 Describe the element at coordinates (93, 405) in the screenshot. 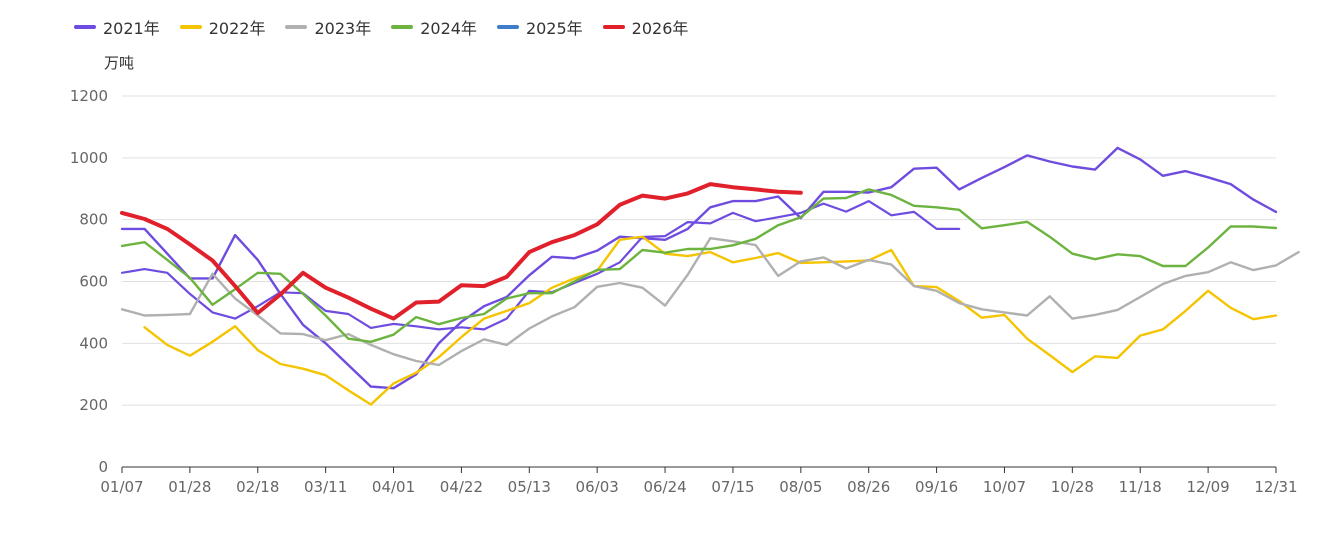

I see `y-tick-label: 200` at that location.